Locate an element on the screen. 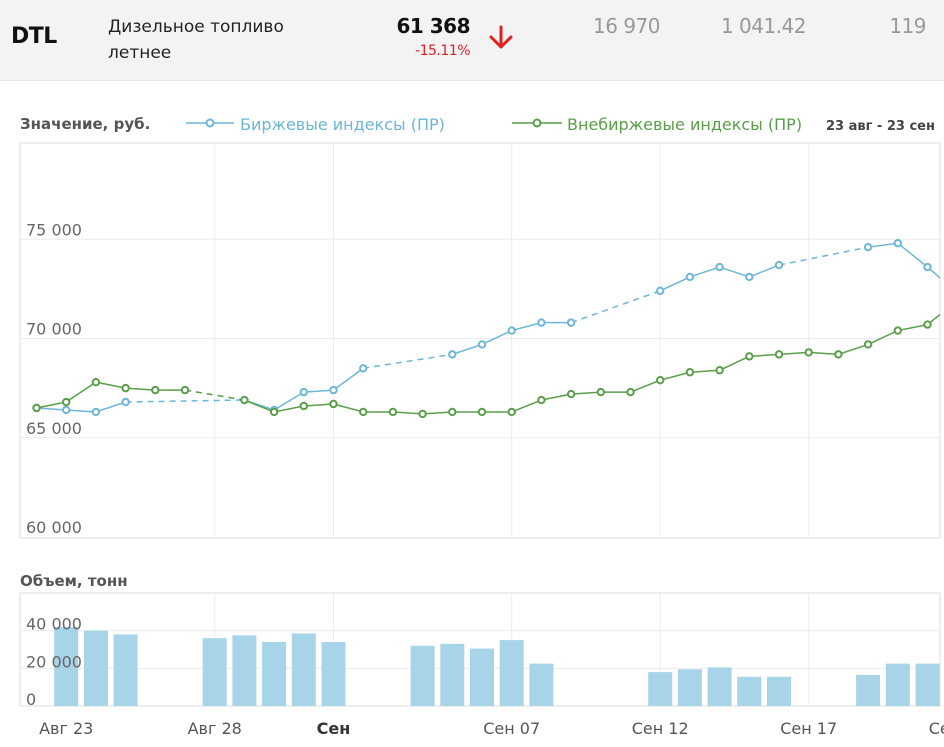 This screenshot has width=944, height=747. price-chart-title: Значение, руб. is located at coordinates (85, 124).